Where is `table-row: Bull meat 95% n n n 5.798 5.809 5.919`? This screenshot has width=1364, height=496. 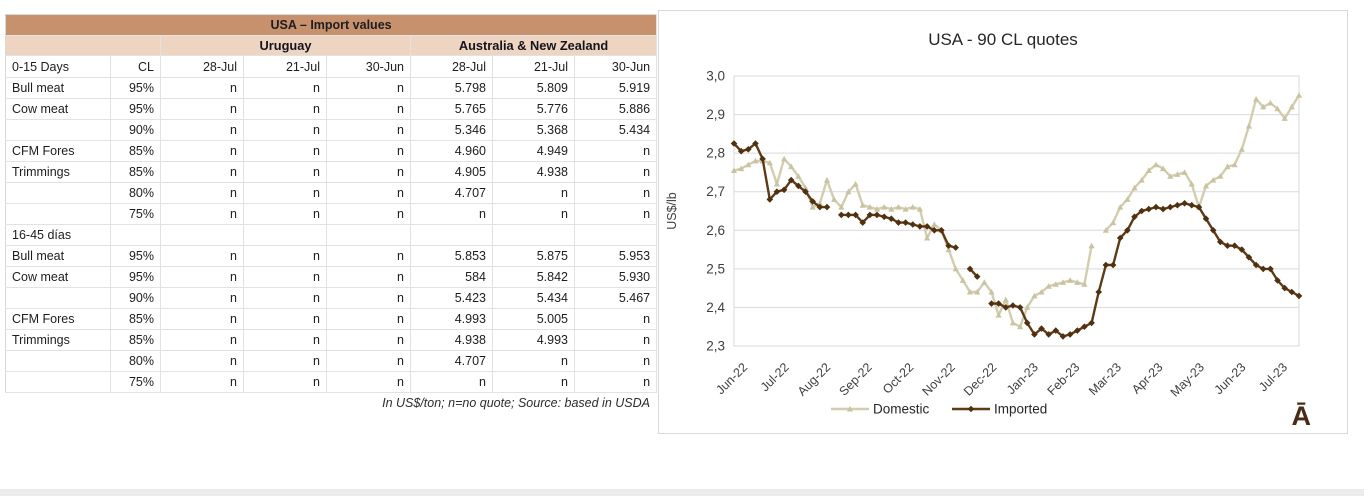 table-row: Bull meat 95% n n n 5.798 5.809 5.919 is located at coordinates (331, 88).